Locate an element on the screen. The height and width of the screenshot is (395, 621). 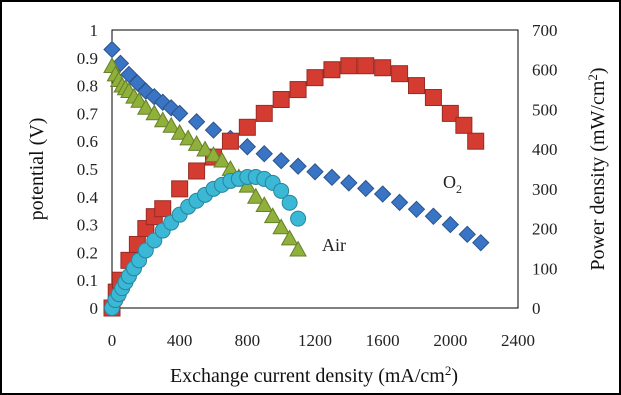
x-axis-title-close: ) is located at coordinates (454, 376).